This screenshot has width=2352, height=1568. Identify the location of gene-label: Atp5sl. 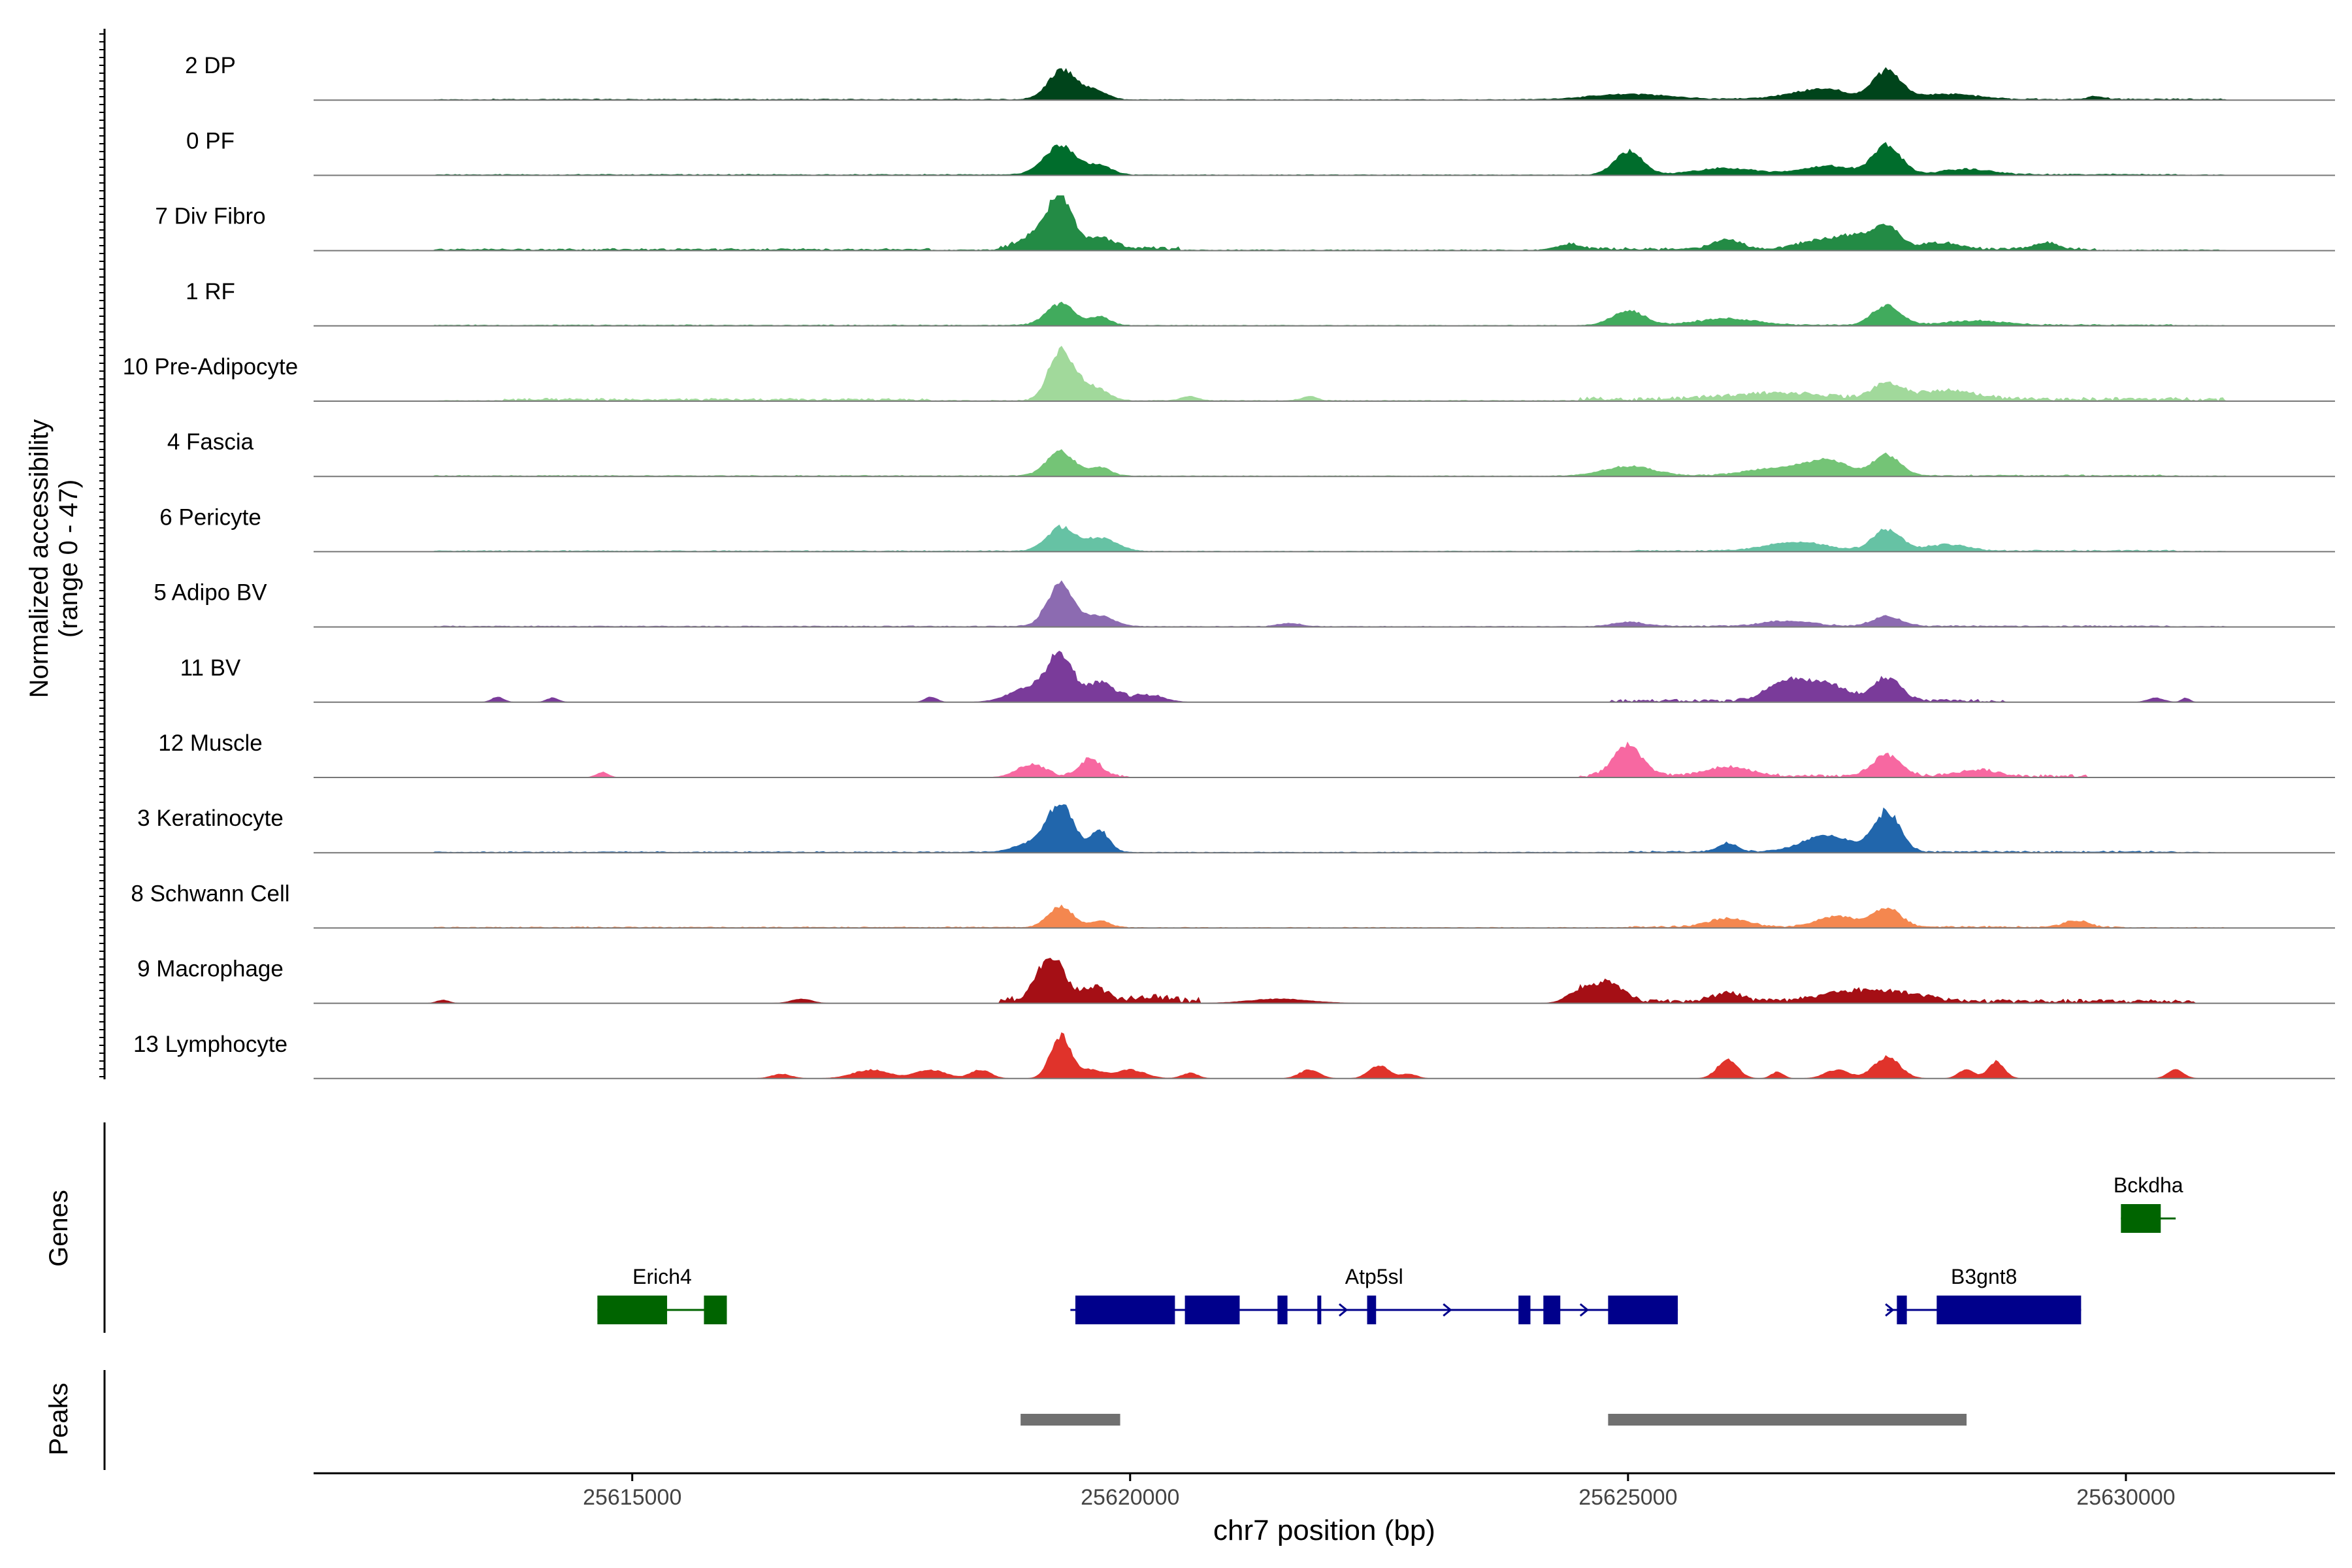
(1374, 1276).